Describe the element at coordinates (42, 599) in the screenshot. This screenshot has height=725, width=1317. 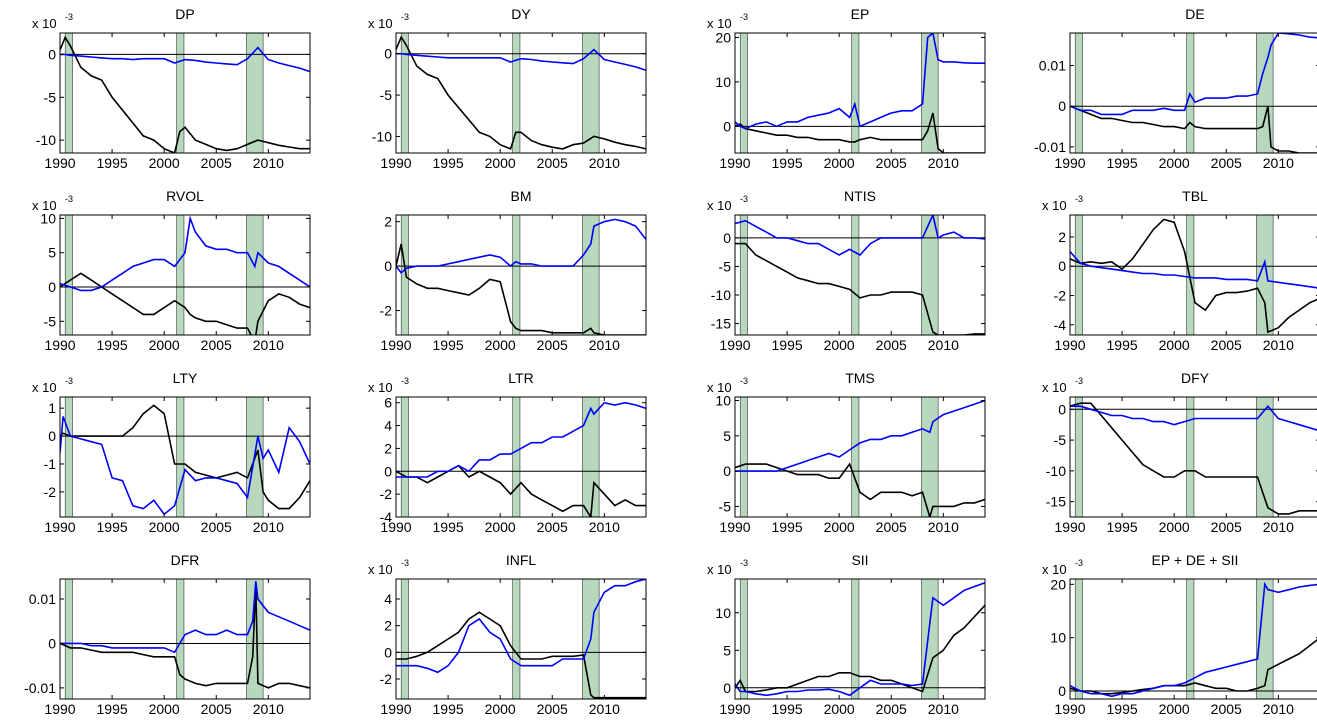
I see `y-tick-label: 0.01` at that location.